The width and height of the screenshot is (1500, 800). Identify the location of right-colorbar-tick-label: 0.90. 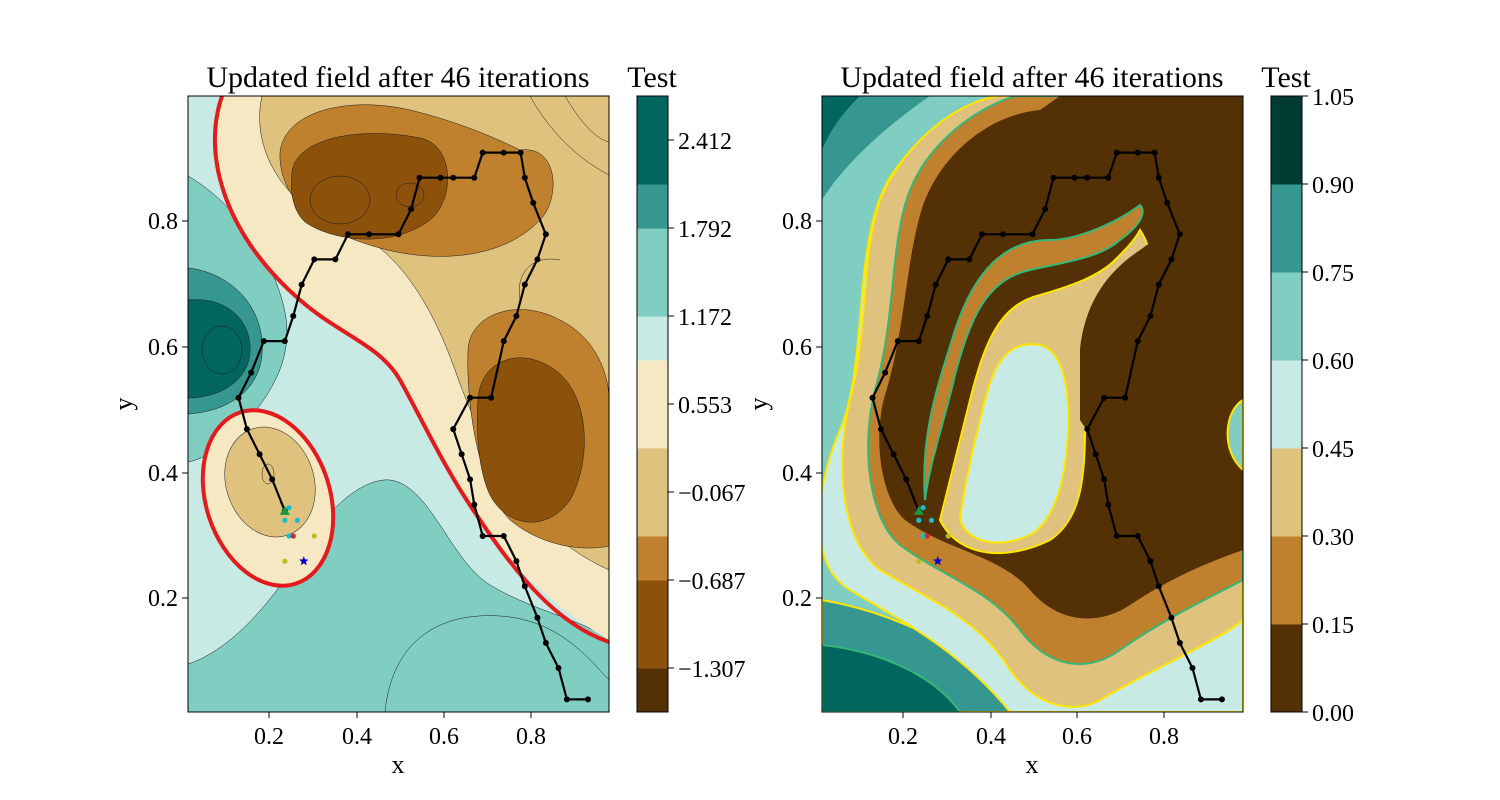
(1333, 186).